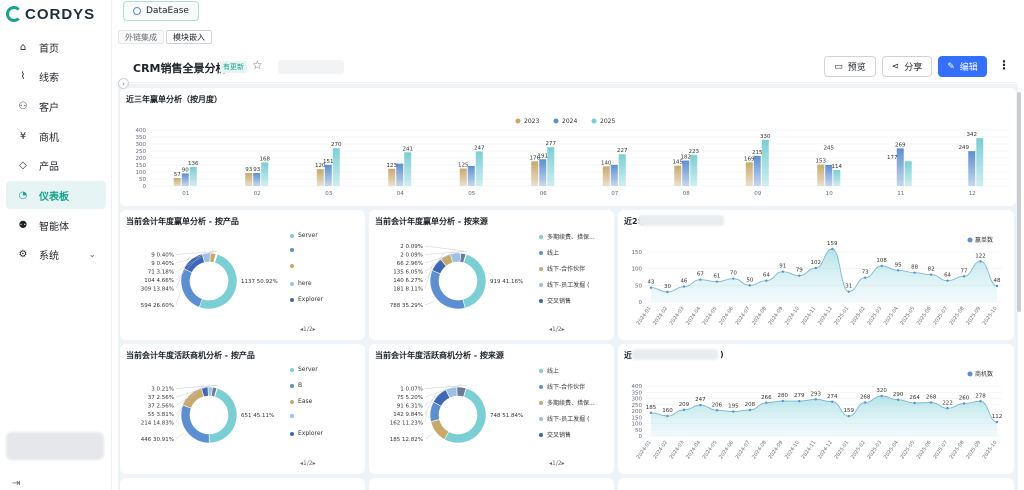  I want to click on expand-panel-icon: ›, so click(123, 83).